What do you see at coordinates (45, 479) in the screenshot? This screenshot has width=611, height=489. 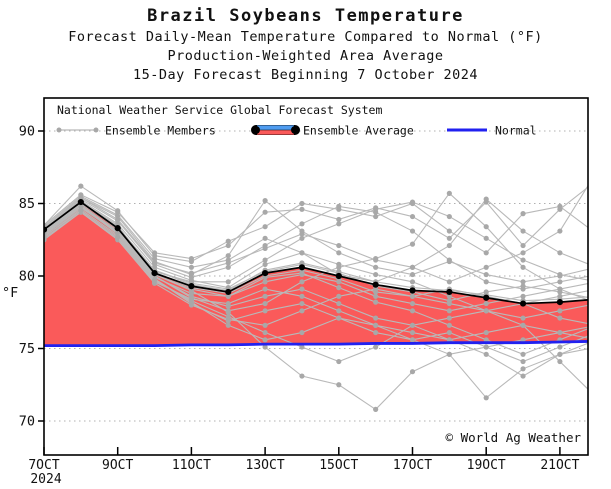 I see `x-axis-year-label: 2024` at bounding box center [45, 479].